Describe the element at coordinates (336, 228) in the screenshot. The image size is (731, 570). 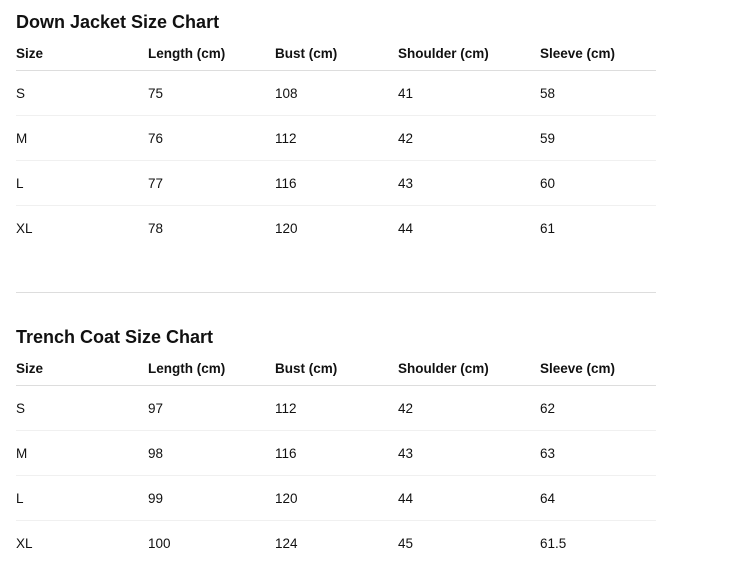
I see `table-row: XL 78 120 44 61` at that location.